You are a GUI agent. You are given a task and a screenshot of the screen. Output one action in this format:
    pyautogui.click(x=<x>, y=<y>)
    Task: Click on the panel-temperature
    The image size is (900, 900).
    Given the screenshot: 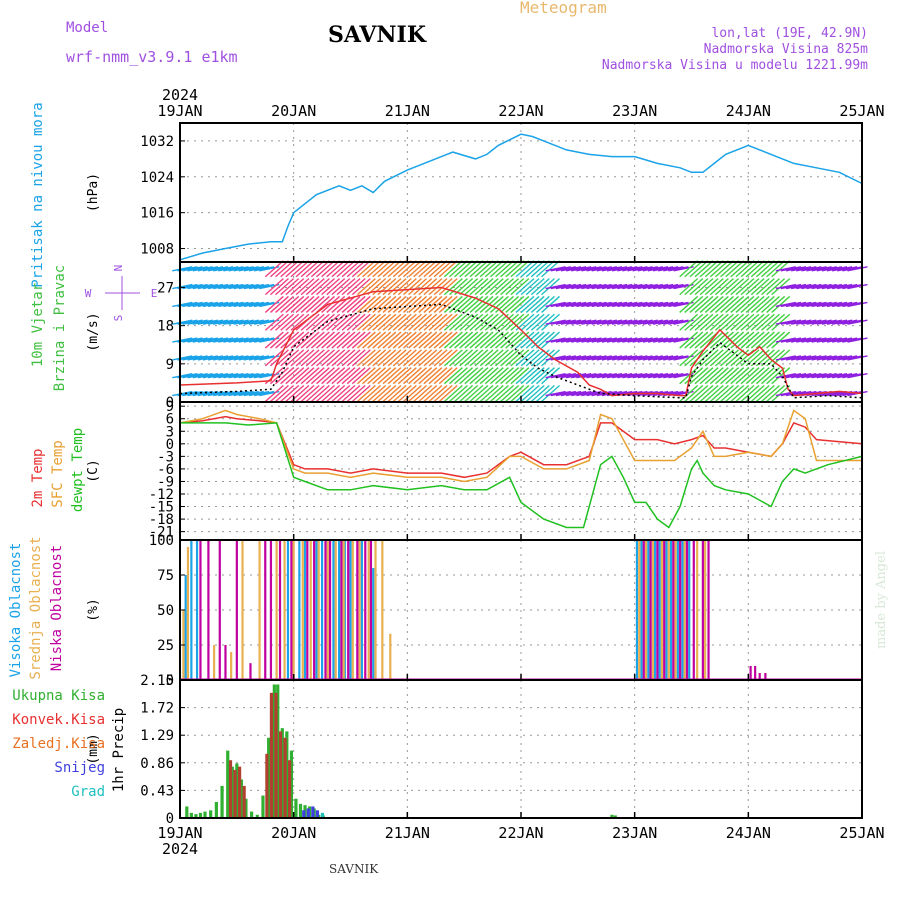 What is the action you would take?
    pyautogui.click(x=521, y=471)
    